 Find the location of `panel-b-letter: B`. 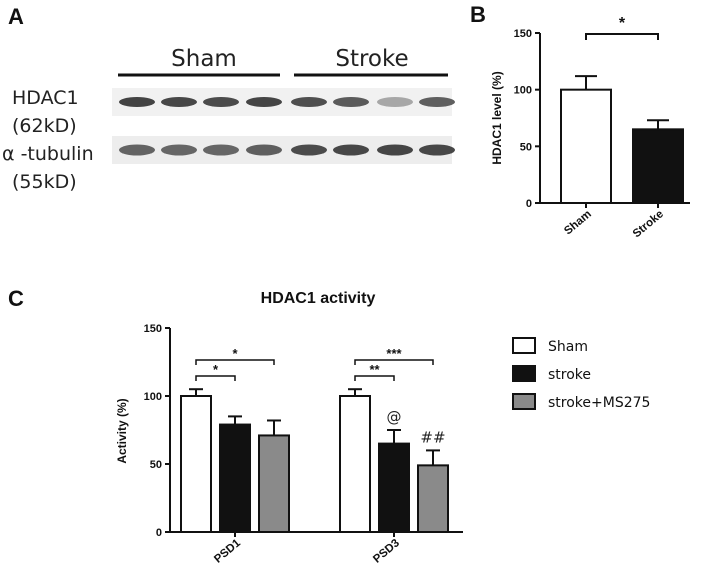

panel-b-letter: B is located at coordinates (478, 14).